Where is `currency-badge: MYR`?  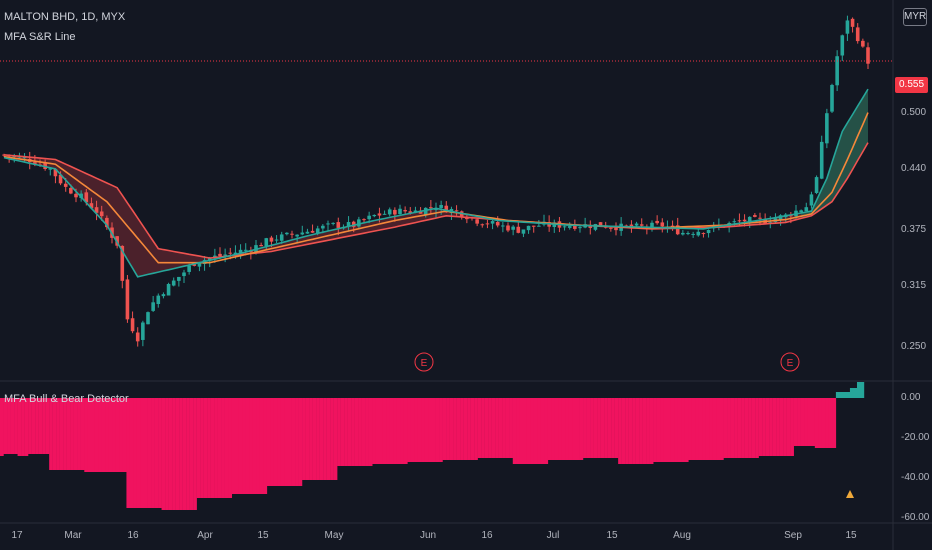 currency-badge: MYR is located at coordinates (915, 17).